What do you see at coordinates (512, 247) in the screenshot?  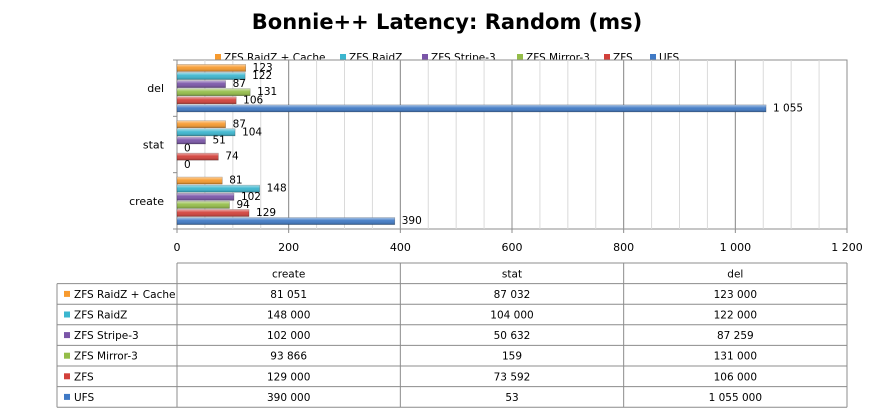 I see `x-tick-label-600: 600` at bounding box center [512, 247].